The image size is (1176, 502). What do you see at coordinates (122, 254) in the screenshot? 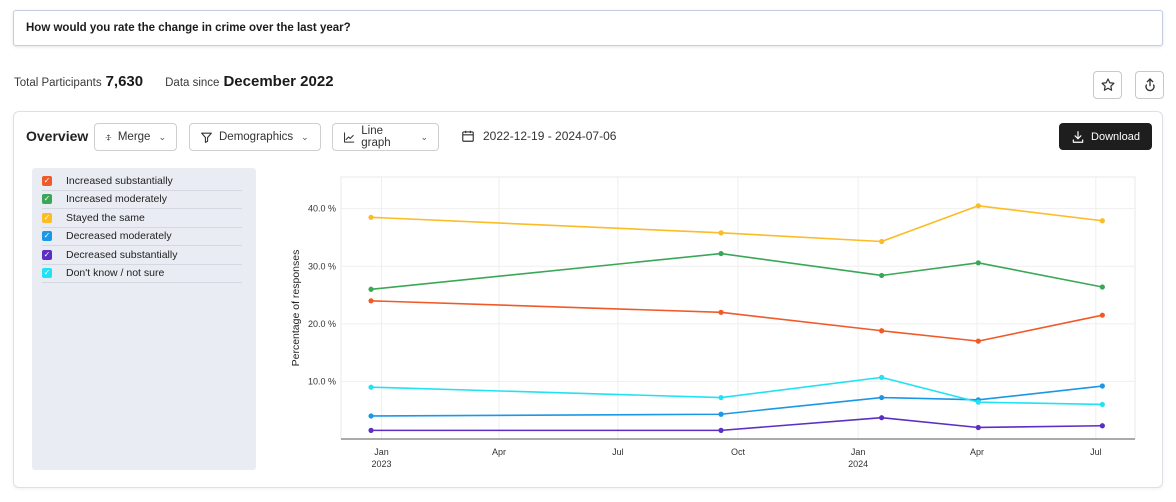
I see `legend-label: Decreased substantially` at bounding box center [122, 254].